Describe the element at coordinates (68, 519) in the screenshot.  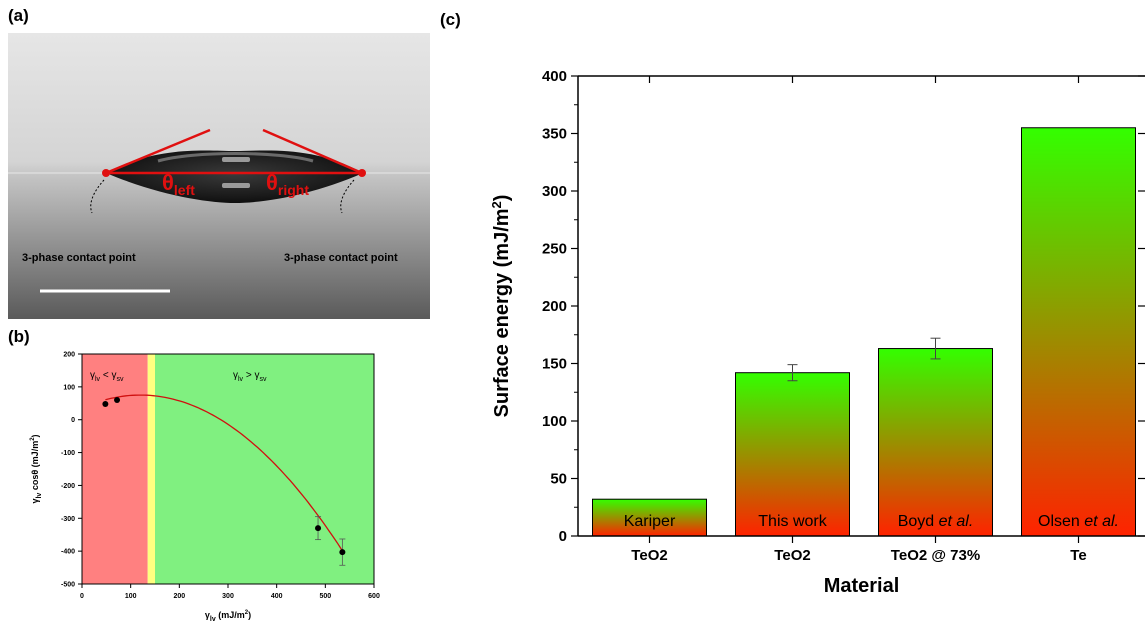
I see `y-tick-label: -300` at that location.